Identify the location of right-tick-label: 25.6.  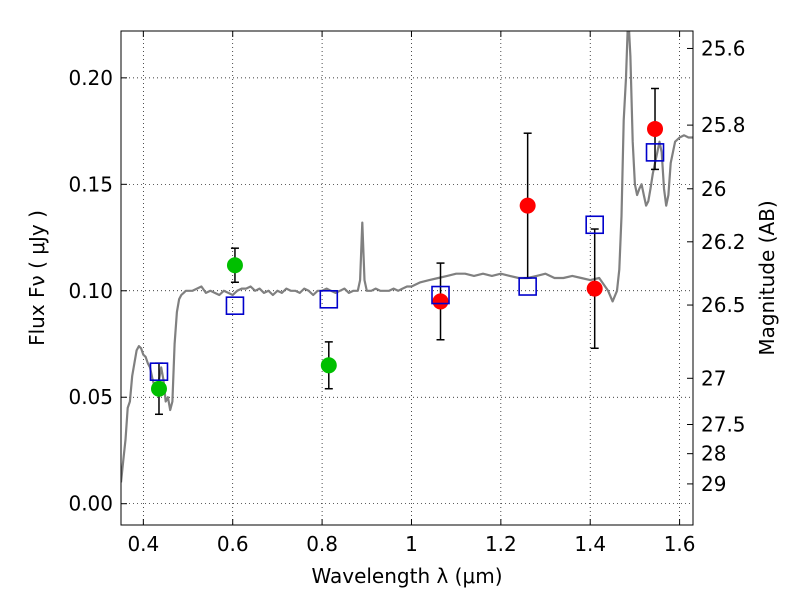
(723, 48).